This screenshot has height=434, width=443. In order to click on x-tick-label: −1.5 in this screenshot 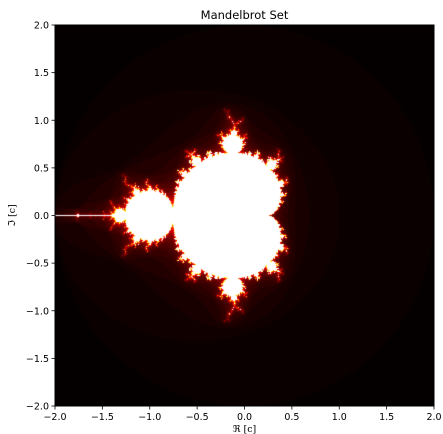, I will do `click(102, 417)`.